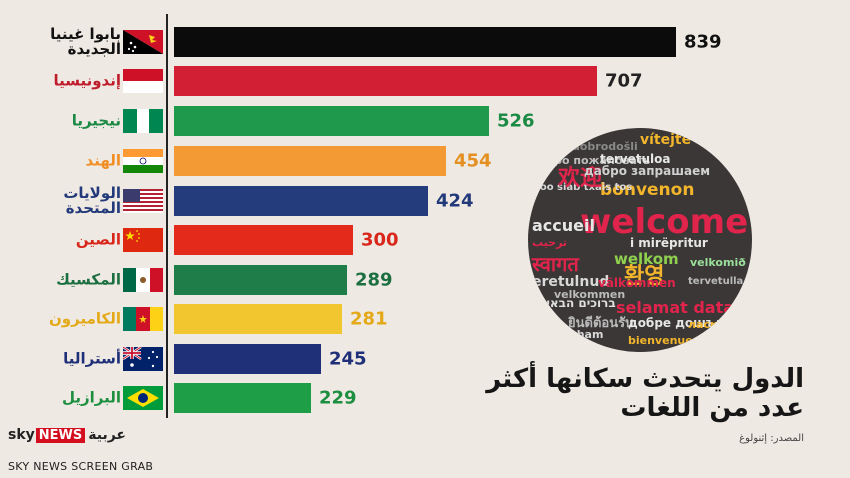 The width and height of the screenshot is (850, 478). I want to click on category-label-line: الكاميرون, so click(85, 318).